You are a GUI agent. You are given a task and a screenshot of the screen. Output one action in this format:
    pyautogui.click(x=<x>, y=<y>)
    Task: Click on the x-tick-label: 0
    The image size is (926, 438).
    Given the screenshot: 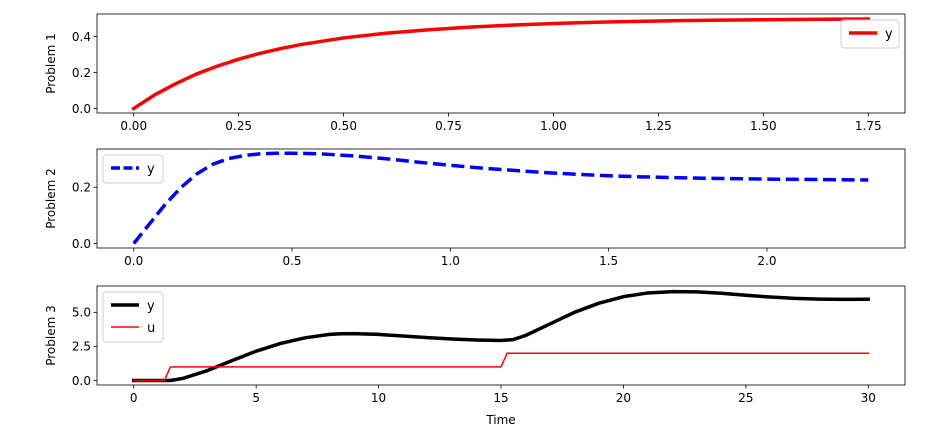 What is the action you would take?
    pyautogui.click(x=134, y=398)
    